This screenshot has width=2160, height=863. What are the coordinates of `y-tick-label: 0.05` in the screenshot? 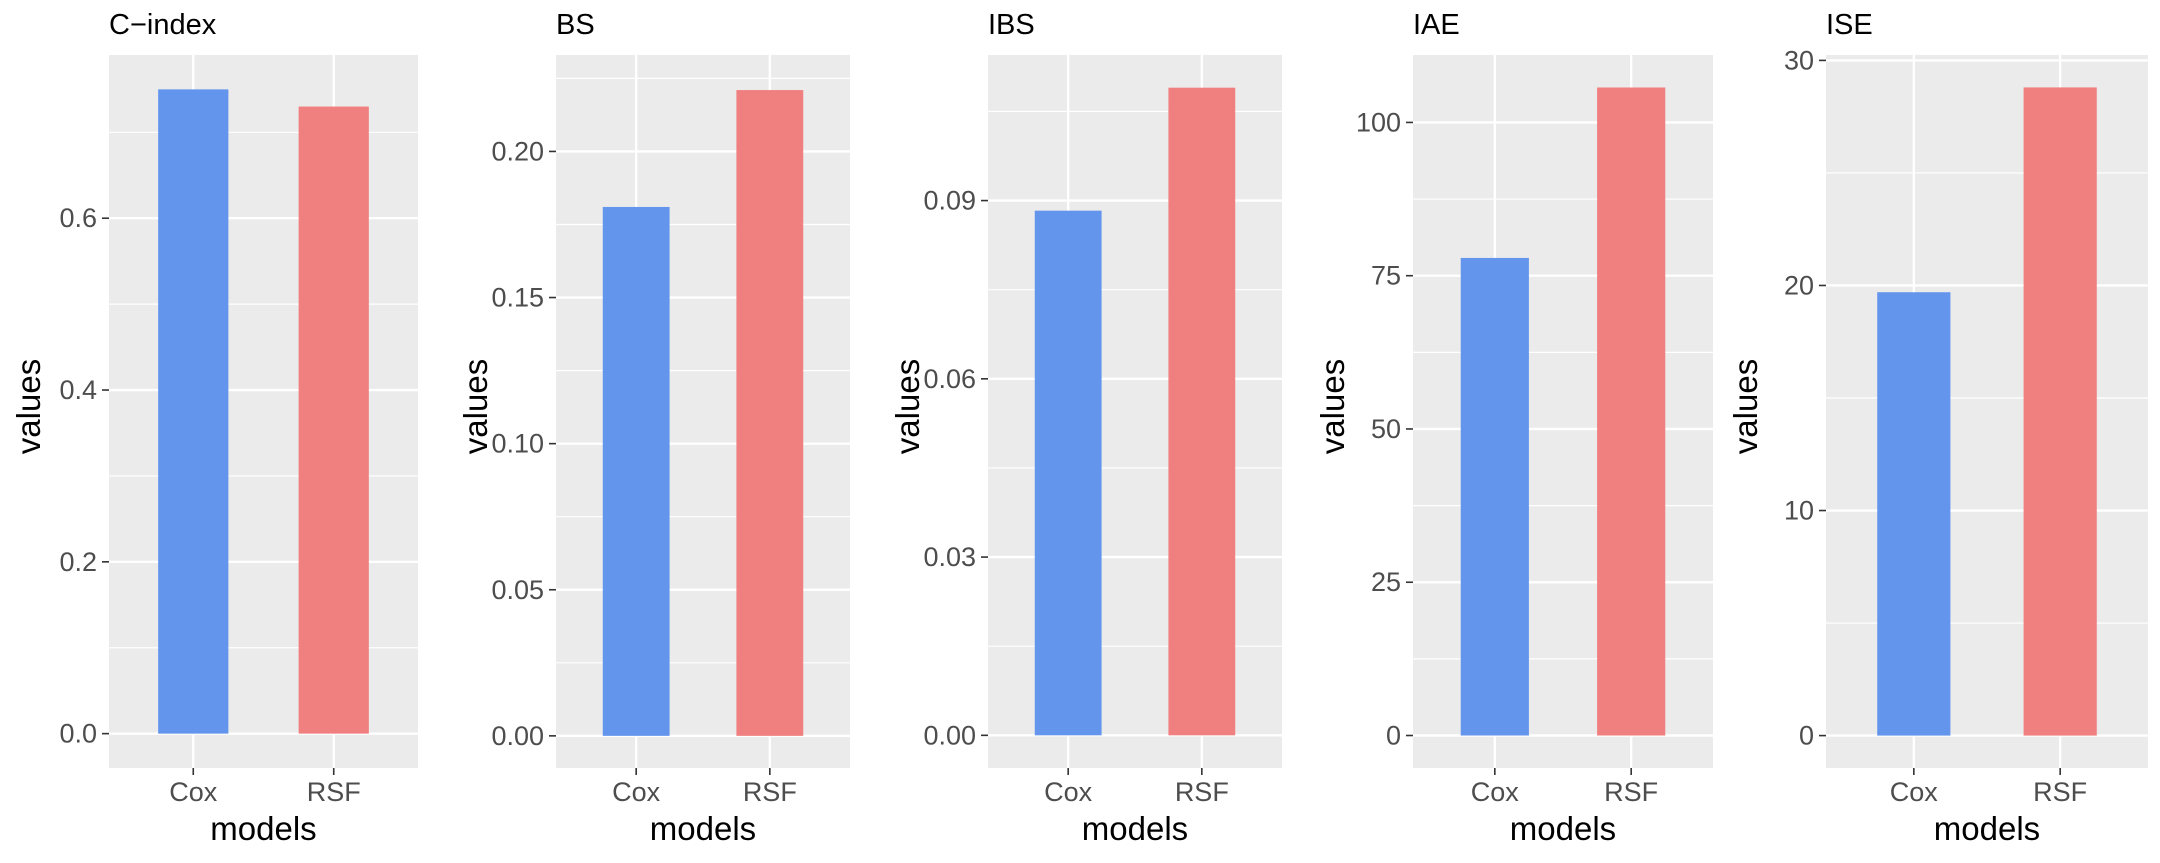 It's located at (517, 590).